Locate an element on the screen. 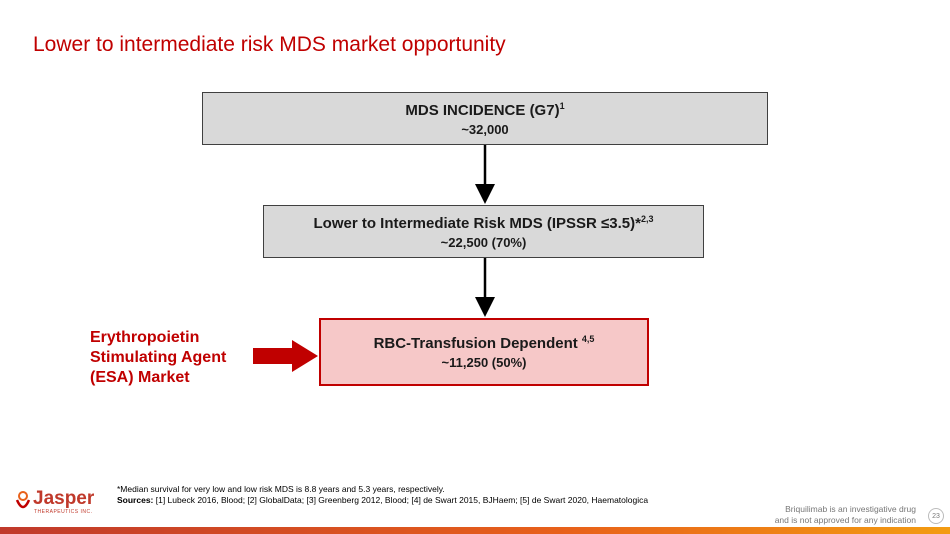 The height and width of the screenshot is (534, 950). box-sup: 1 is located at coordinates (562, 105).